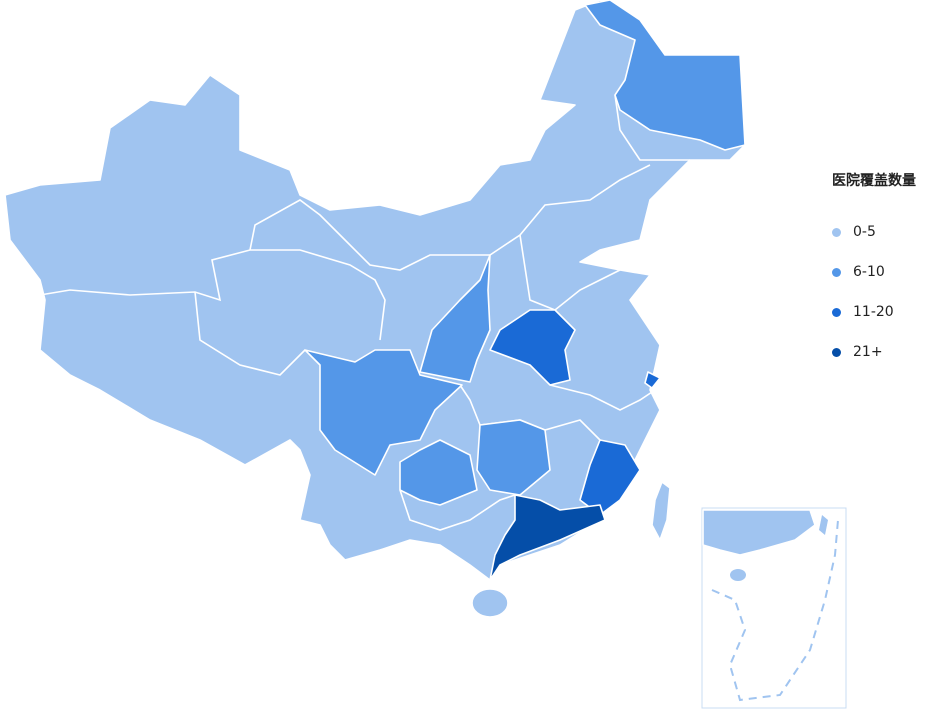 This screenshot has height=710, width=927. I want to click on inset-taiwan, so click(823, 525).